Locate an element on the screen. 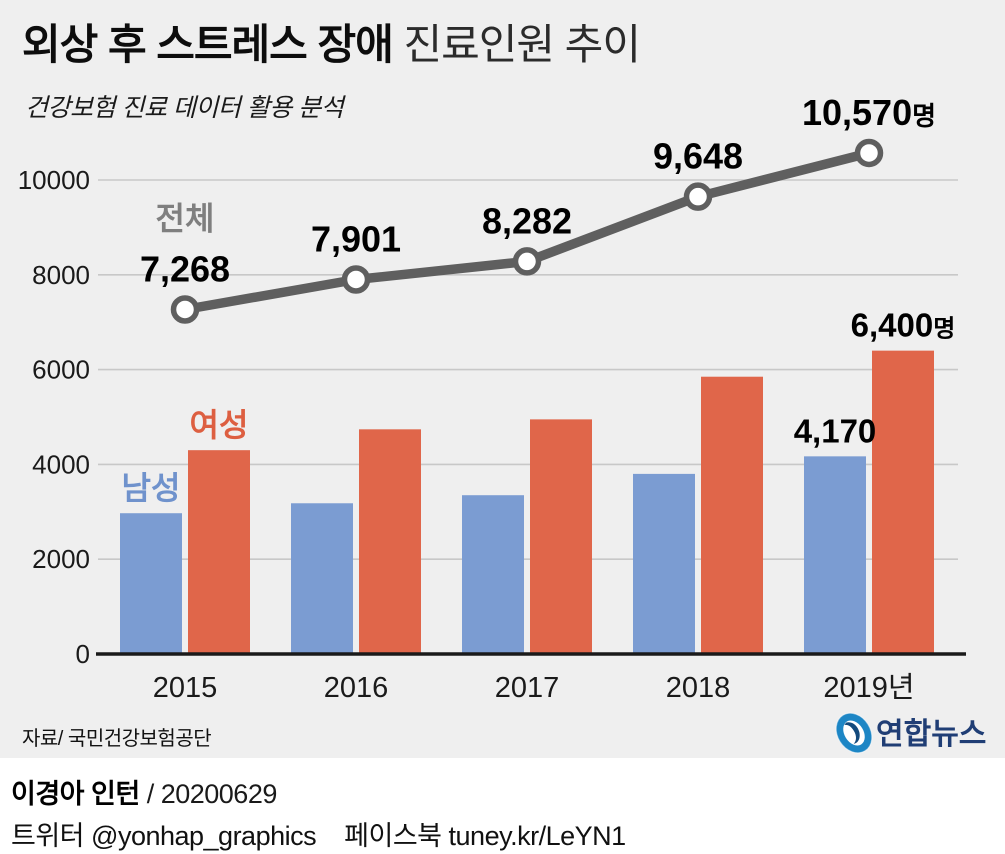 Image resolution: width=1005 pixels, height=854 pixels. series-label-female: 여성 is located at coordinates (219, 425).